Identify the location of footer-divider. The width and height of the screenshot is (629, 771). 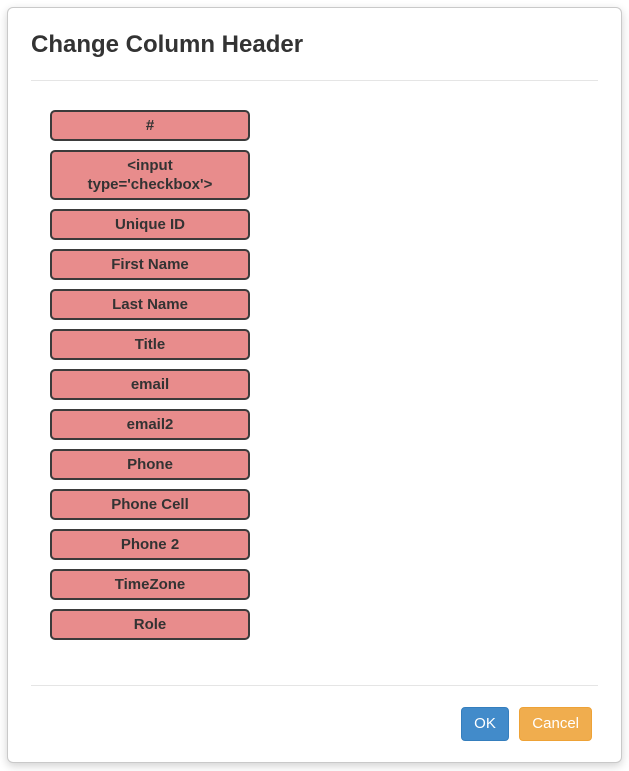
(314, 685).